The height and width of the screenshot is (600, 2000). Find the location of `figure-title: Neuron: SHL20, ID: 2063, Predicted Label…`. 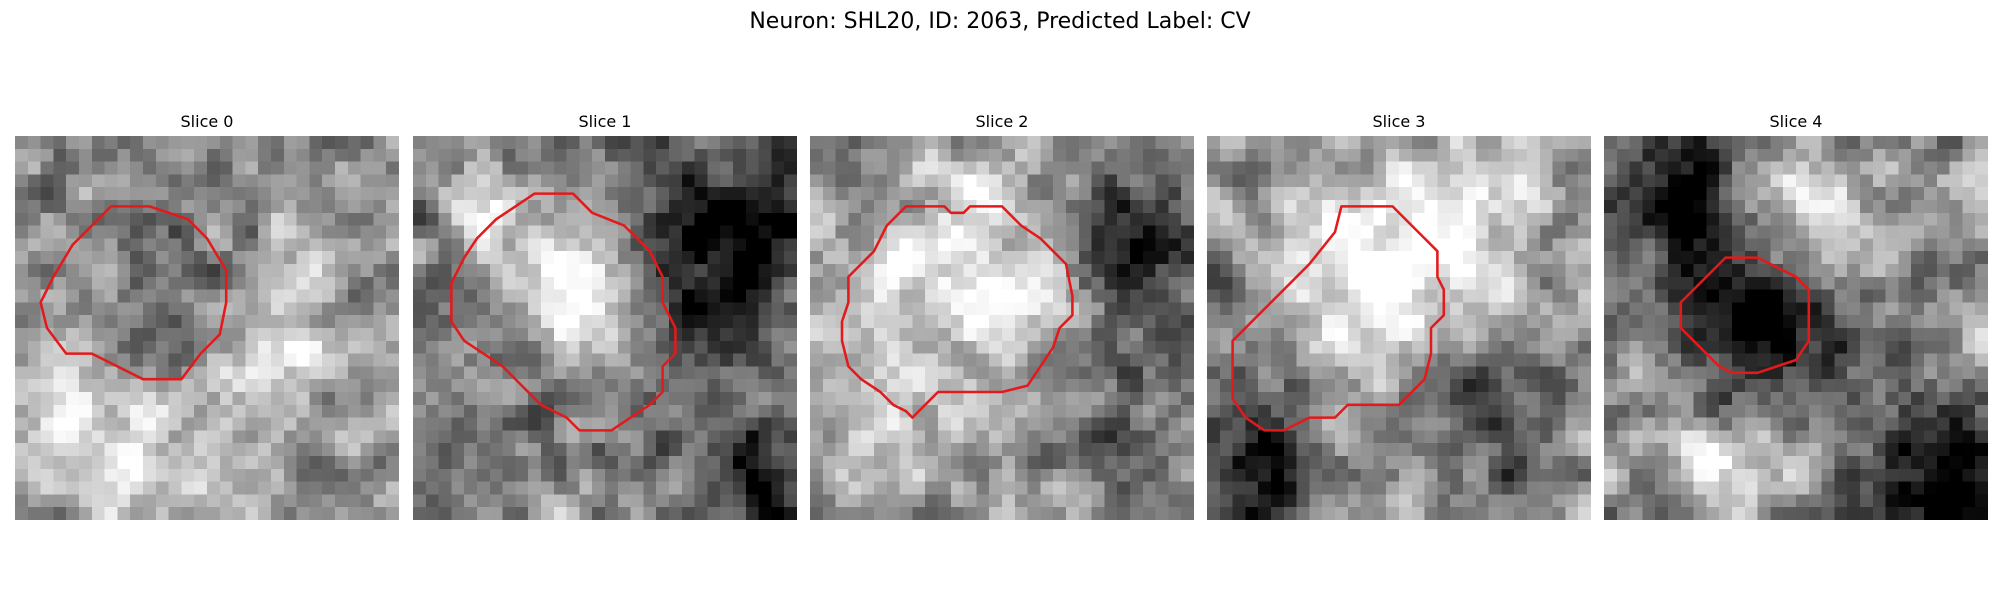

figure-title: Neuron: SHL20, ID: 2063, Predicted Label… is located at coordinates (1000, 21).